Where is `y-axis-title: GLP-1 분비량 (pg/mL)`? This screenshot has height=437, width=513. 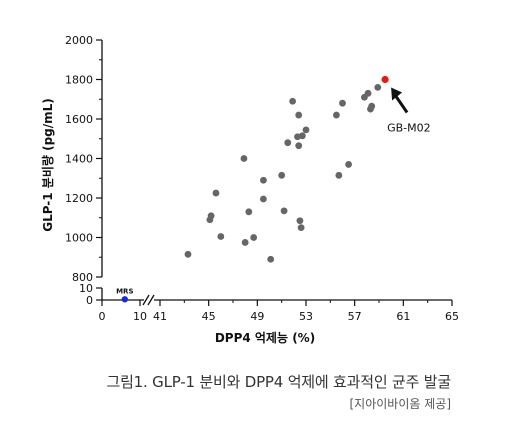
y-axis-title: GLP-1 분비량 (pg/mL) is located at coordinates (47, 165).